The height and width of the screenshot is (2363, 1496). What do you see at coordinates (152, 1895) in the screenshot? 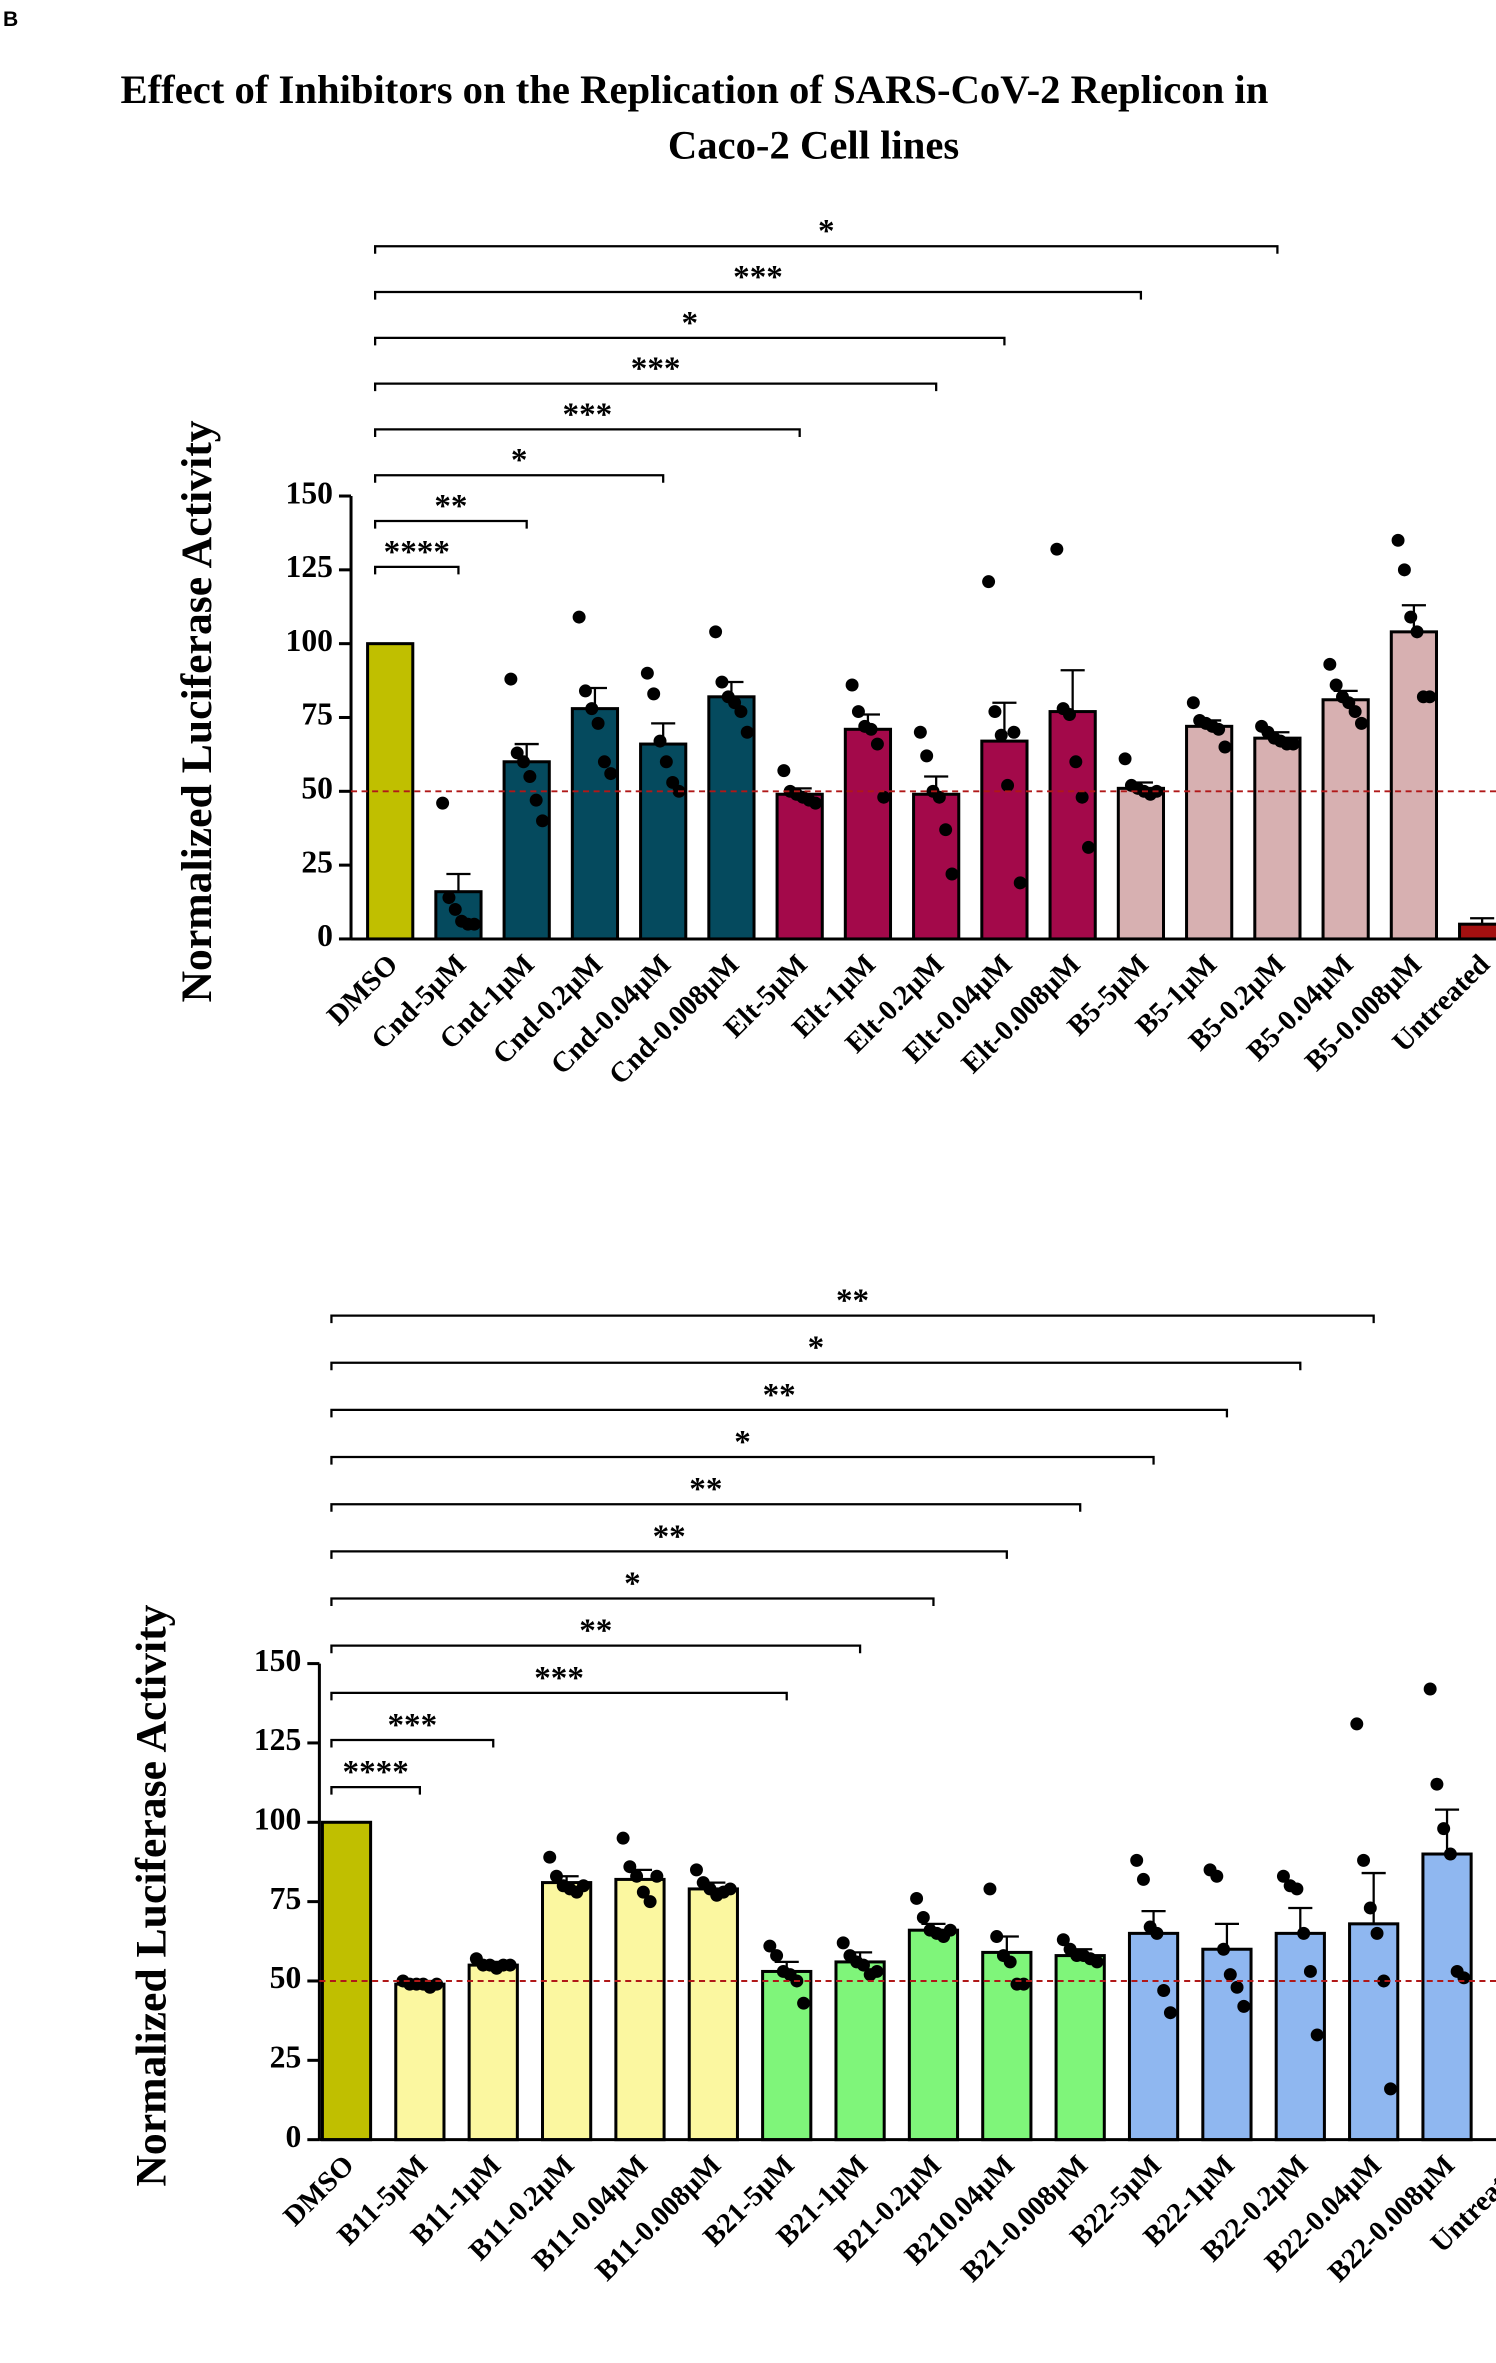
I see `y-axis-label: Normalized Luciferase Activity` at bounding box center [152, 1895].